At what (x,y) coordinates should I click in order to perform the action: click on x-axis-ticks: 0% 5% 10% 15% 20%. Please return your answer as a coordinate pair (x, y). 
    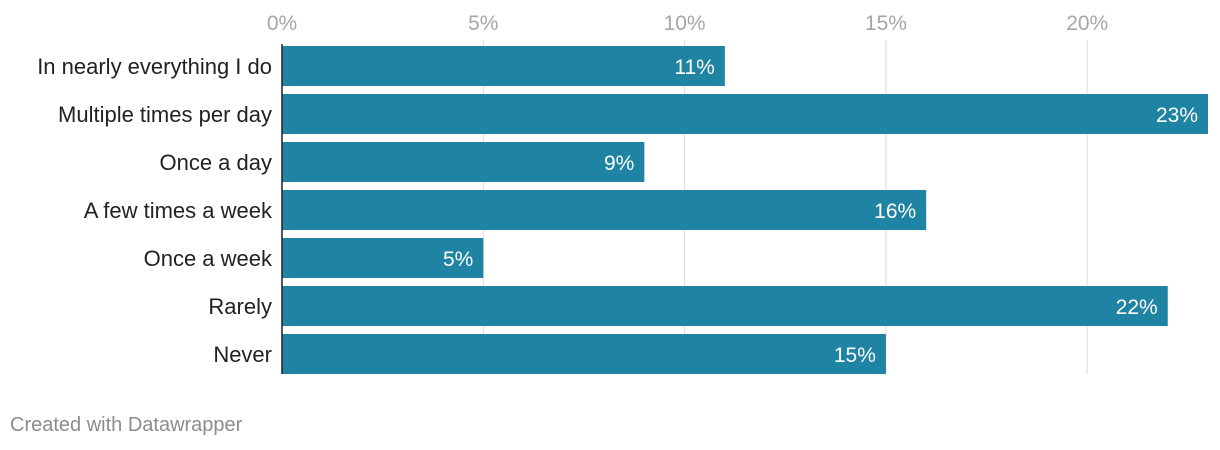
    Looking at the image, I should click on (687, 23).